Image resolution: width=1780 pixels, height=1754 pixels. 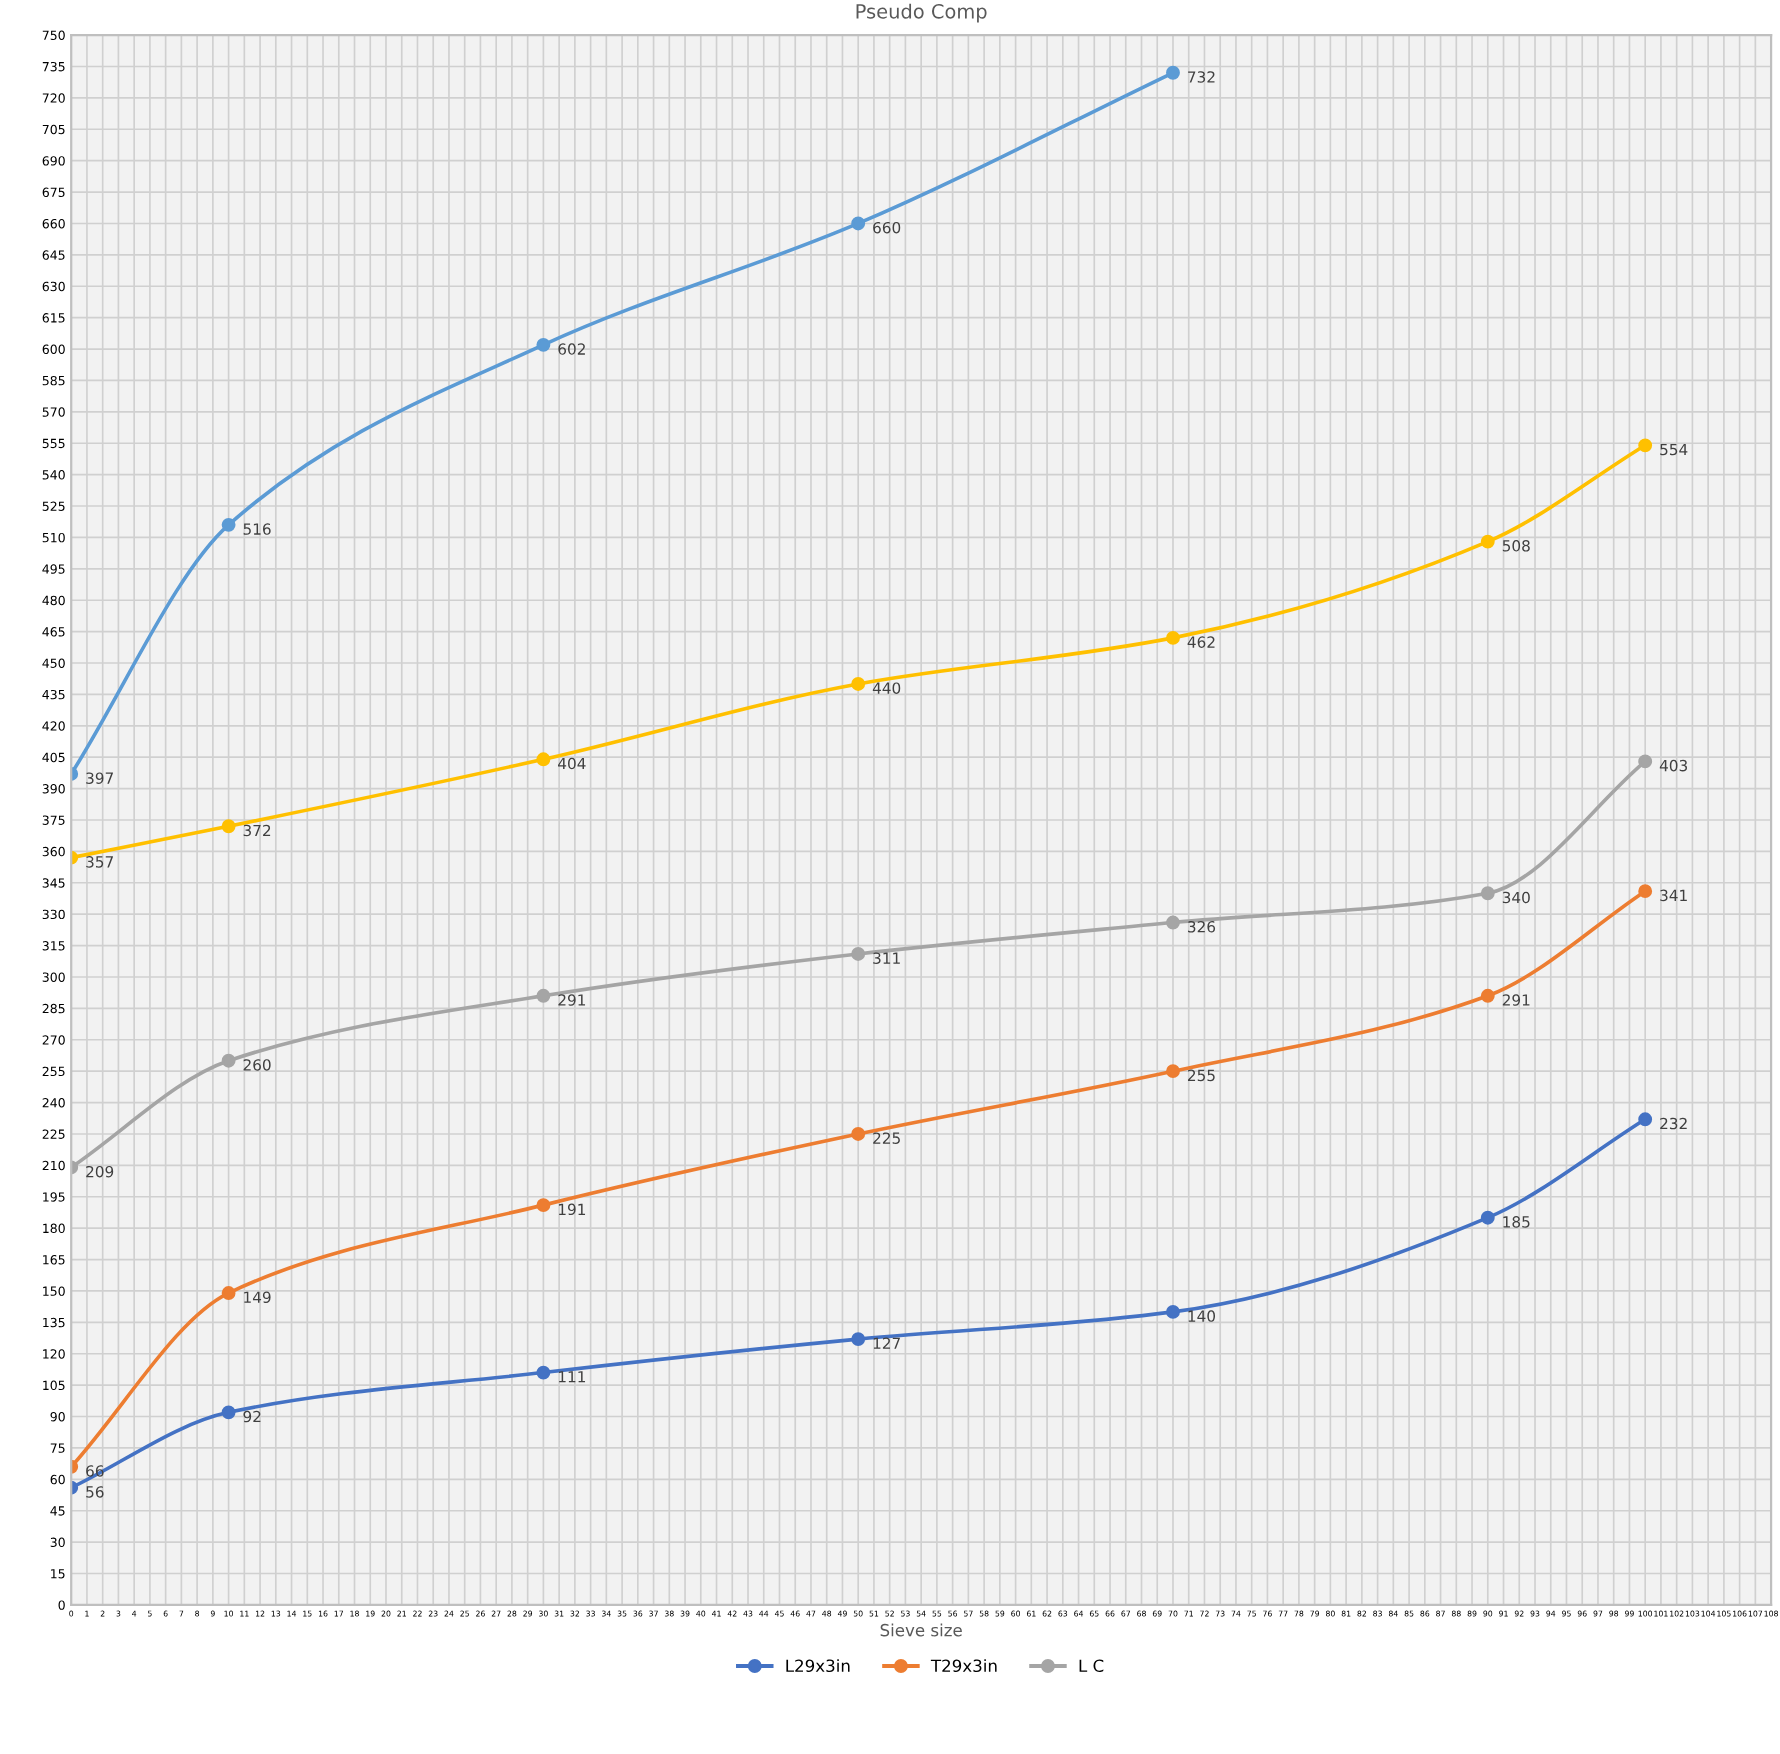 I want to click on chart-title: Pseudo Comp, so click(x=921, y=13).